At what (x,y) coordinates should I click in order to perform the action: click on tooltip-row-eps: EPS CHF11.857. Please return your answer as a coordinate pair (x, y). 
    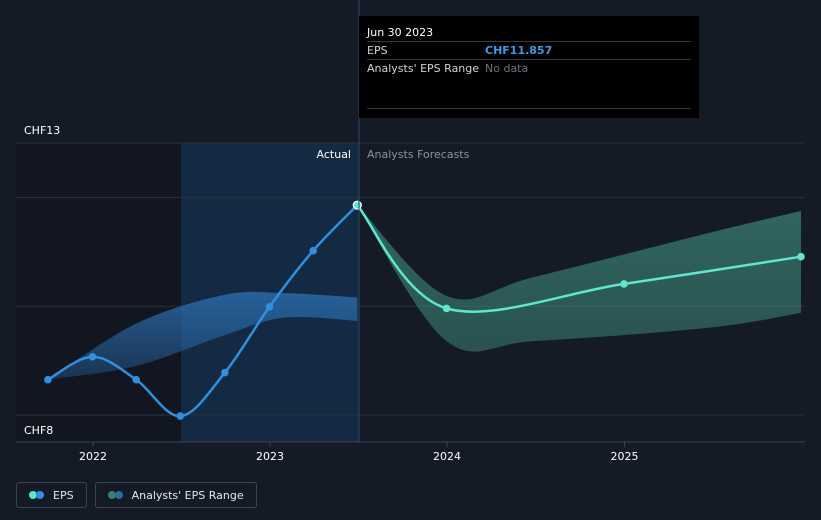
    Looking at the image, I should click on (529, 50).